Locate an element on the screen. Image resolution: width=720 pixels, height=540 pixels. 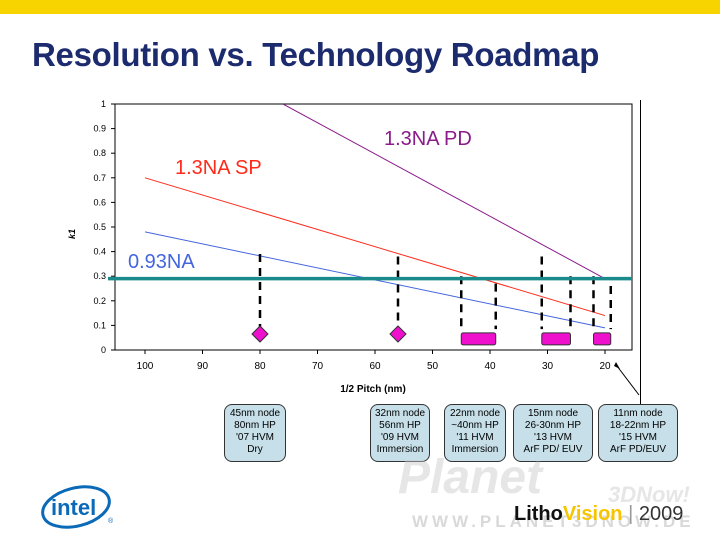
node-text-line: '09 HVM is located at coordinates (400, 437).